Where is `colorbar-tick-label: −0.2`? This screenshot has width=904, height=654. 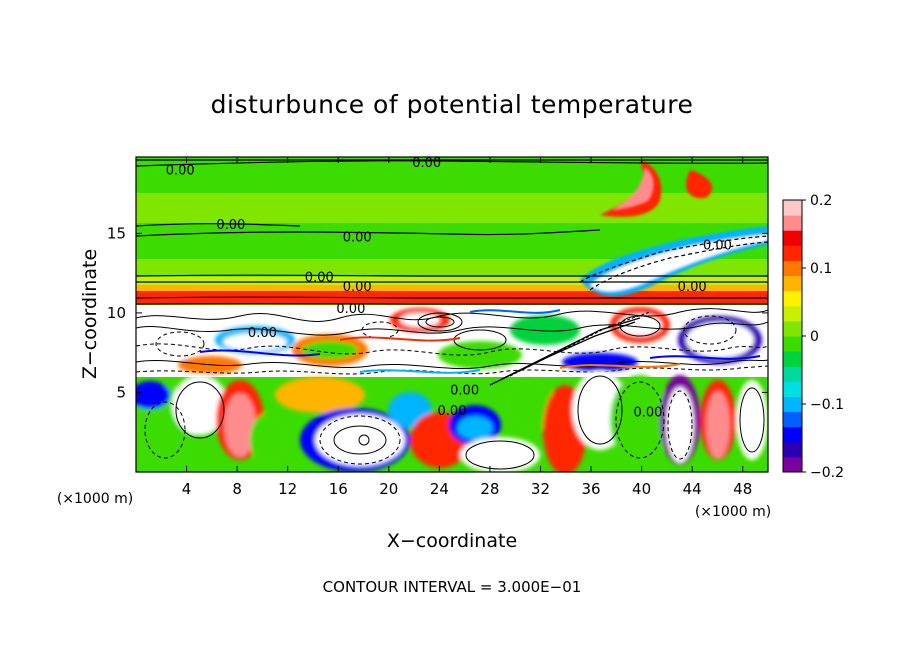 colorbar-tick-label: −0.2 is located at coordinates (827, 473).